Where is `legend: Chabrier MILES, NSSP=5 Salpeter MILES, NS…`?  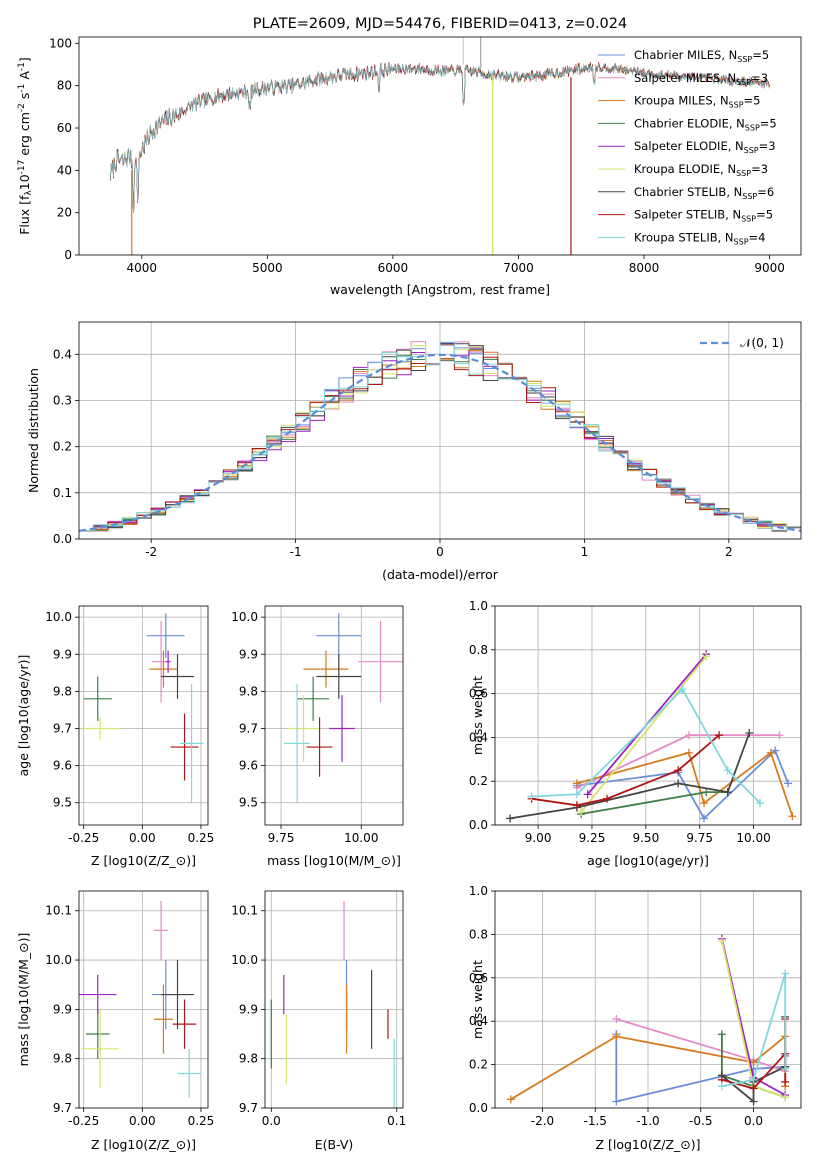
legend: Chabrier MILES, NSSP=5 Salpeter MILES, NS… is located at coordinates (687, 147).